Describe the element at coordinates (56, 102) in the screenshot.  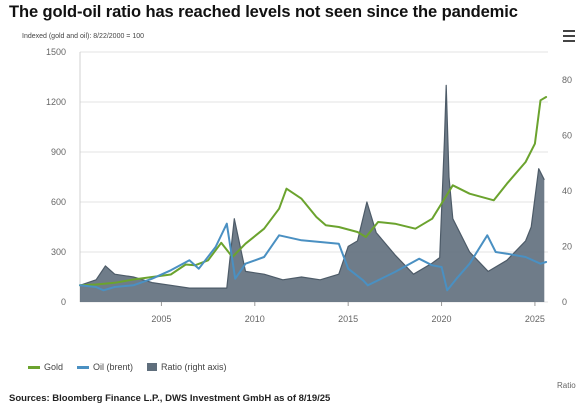
I see `y-left-tick-label: 1200` at that location.